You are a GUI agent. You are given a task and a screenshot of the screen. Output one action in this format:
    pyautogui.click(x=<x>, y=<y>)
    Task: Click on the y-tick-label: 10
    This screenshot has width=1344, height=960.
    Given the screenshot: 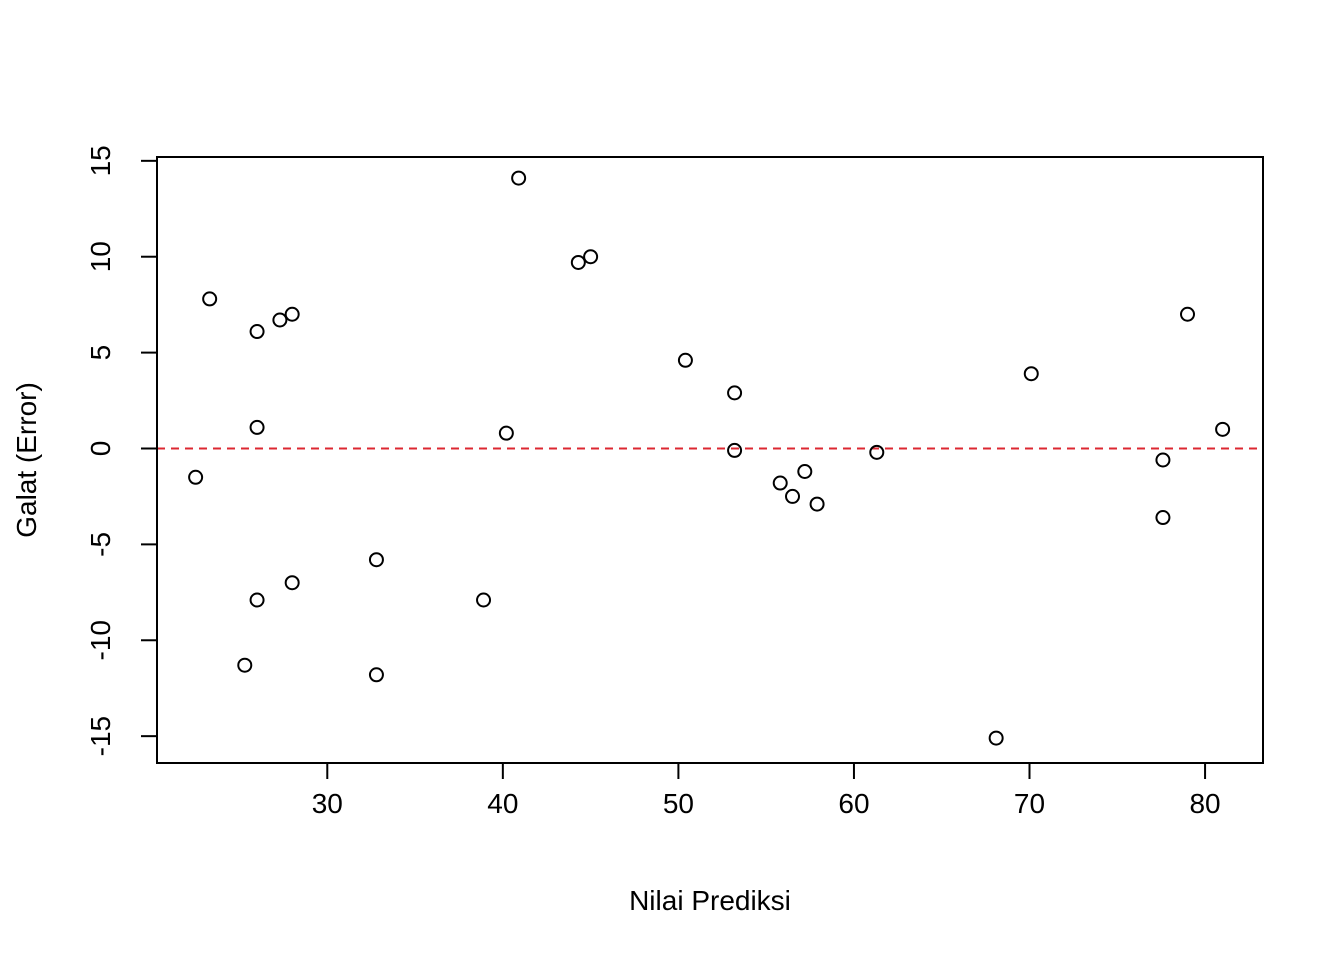 What is the action you would take?
    pyautogui.click(x=100, y=256)
    